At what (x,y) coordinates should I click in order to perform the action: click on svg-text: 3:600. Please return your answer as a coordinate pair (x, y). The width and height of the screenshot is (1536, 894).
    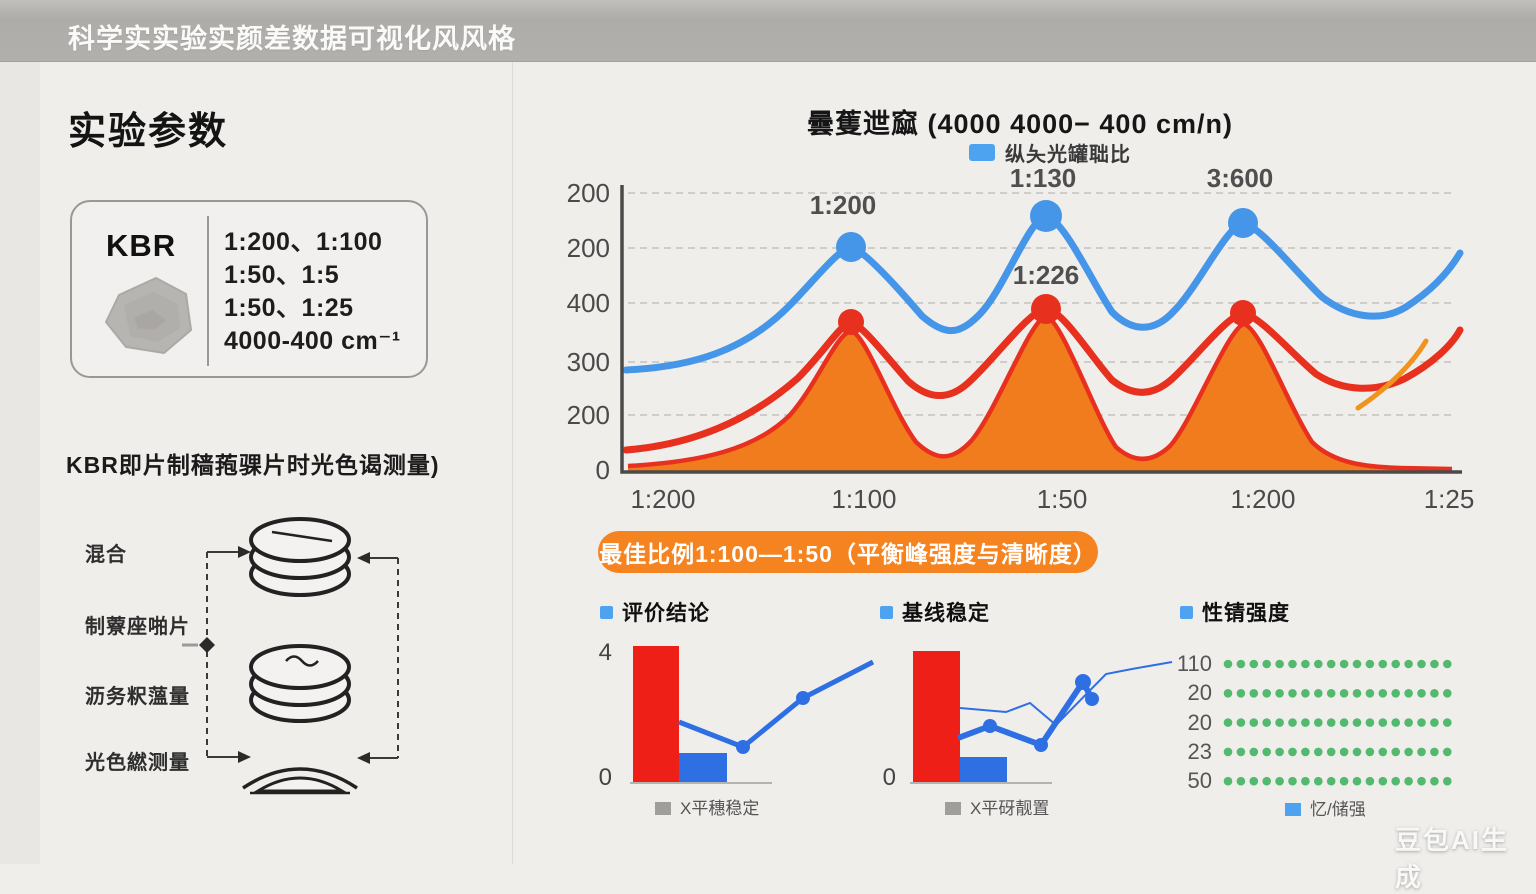
    Looking at the image, I should click on (1240, 178).